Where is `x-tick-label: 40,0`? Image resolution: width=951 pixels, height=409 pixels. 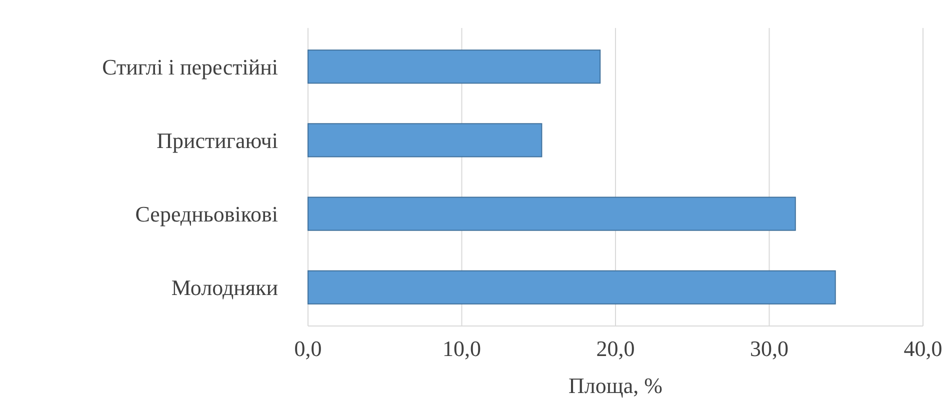 x-tick-label: 40,0 is located at coordinates (923, 348).